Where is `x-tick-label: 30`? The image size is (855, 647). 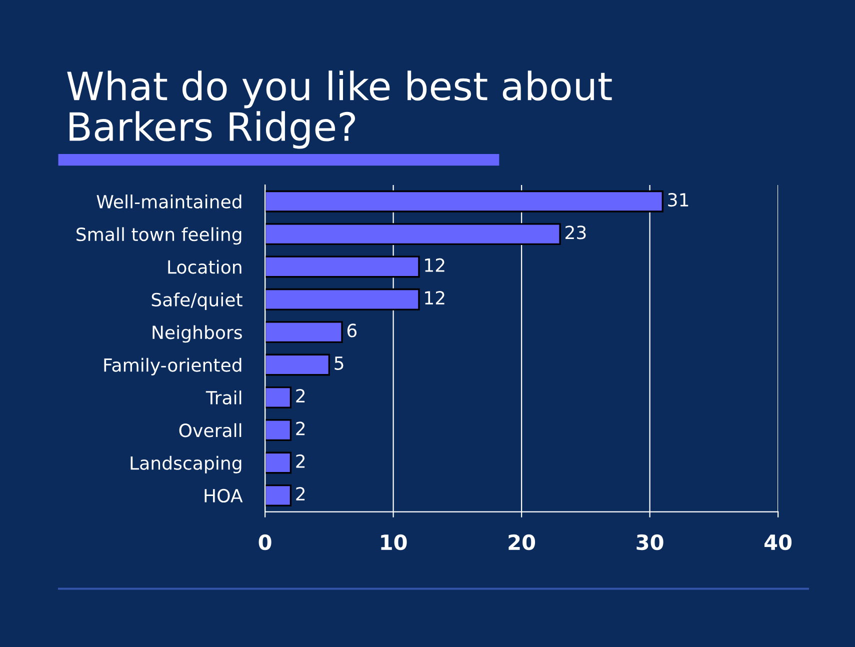
x-tick-label: 30 is located at coordinates (650, 542).